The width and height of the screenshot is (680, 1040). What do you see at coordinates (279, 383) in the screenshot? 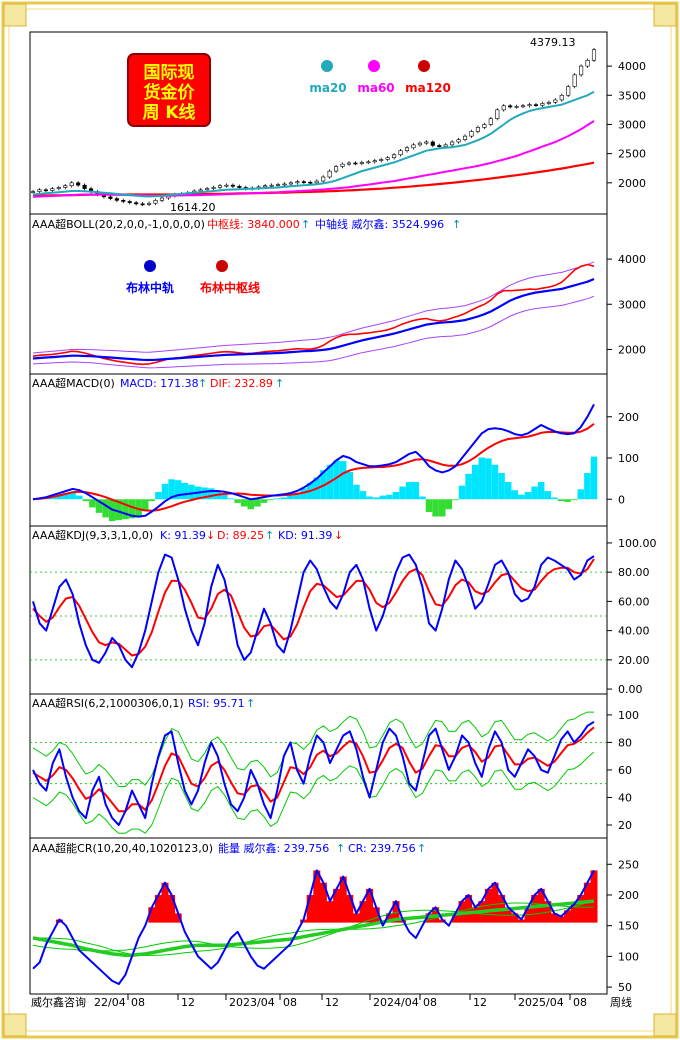
I see `macd-legend-2-arrow: ↑` at bounding box center [279, 383].